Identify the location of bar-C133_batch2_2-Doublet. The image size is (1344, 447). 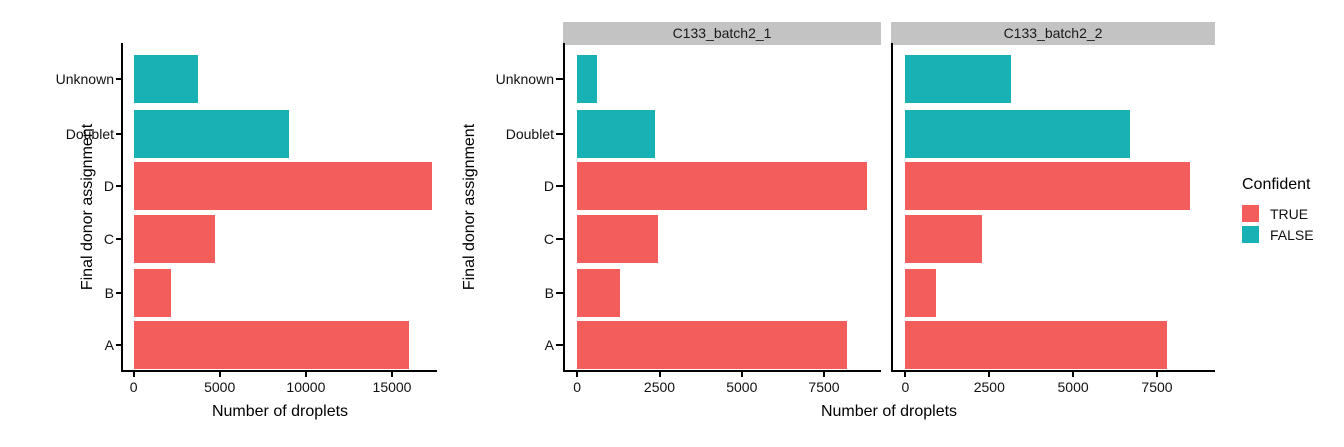
(1018, 134).